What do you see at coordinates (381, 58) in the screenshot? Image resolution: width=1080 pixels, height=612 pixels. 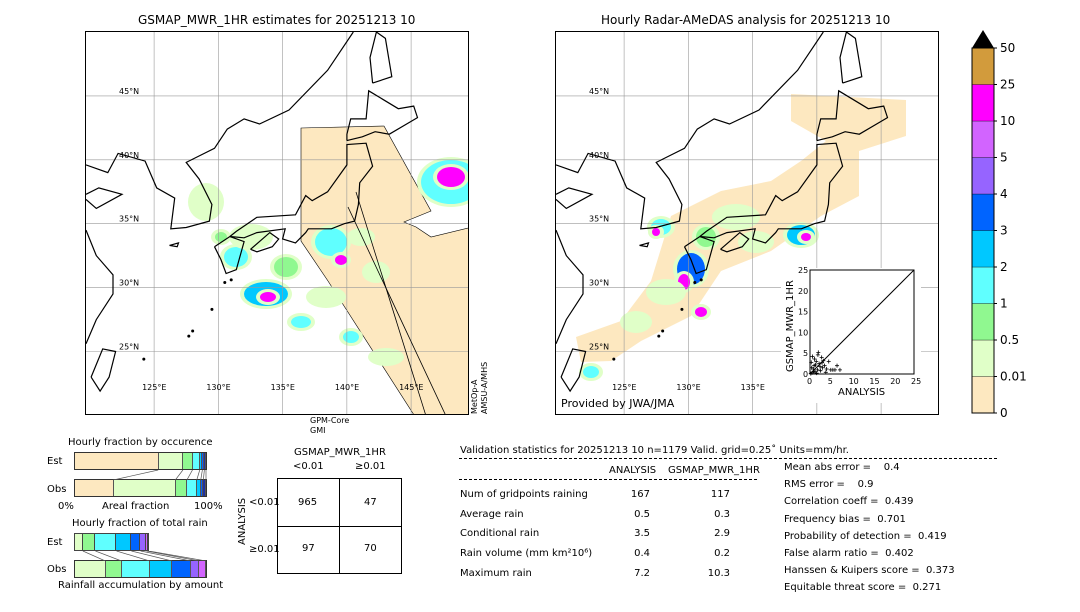 I see `coastline-sakhalin` at bounding box center [381, 58].